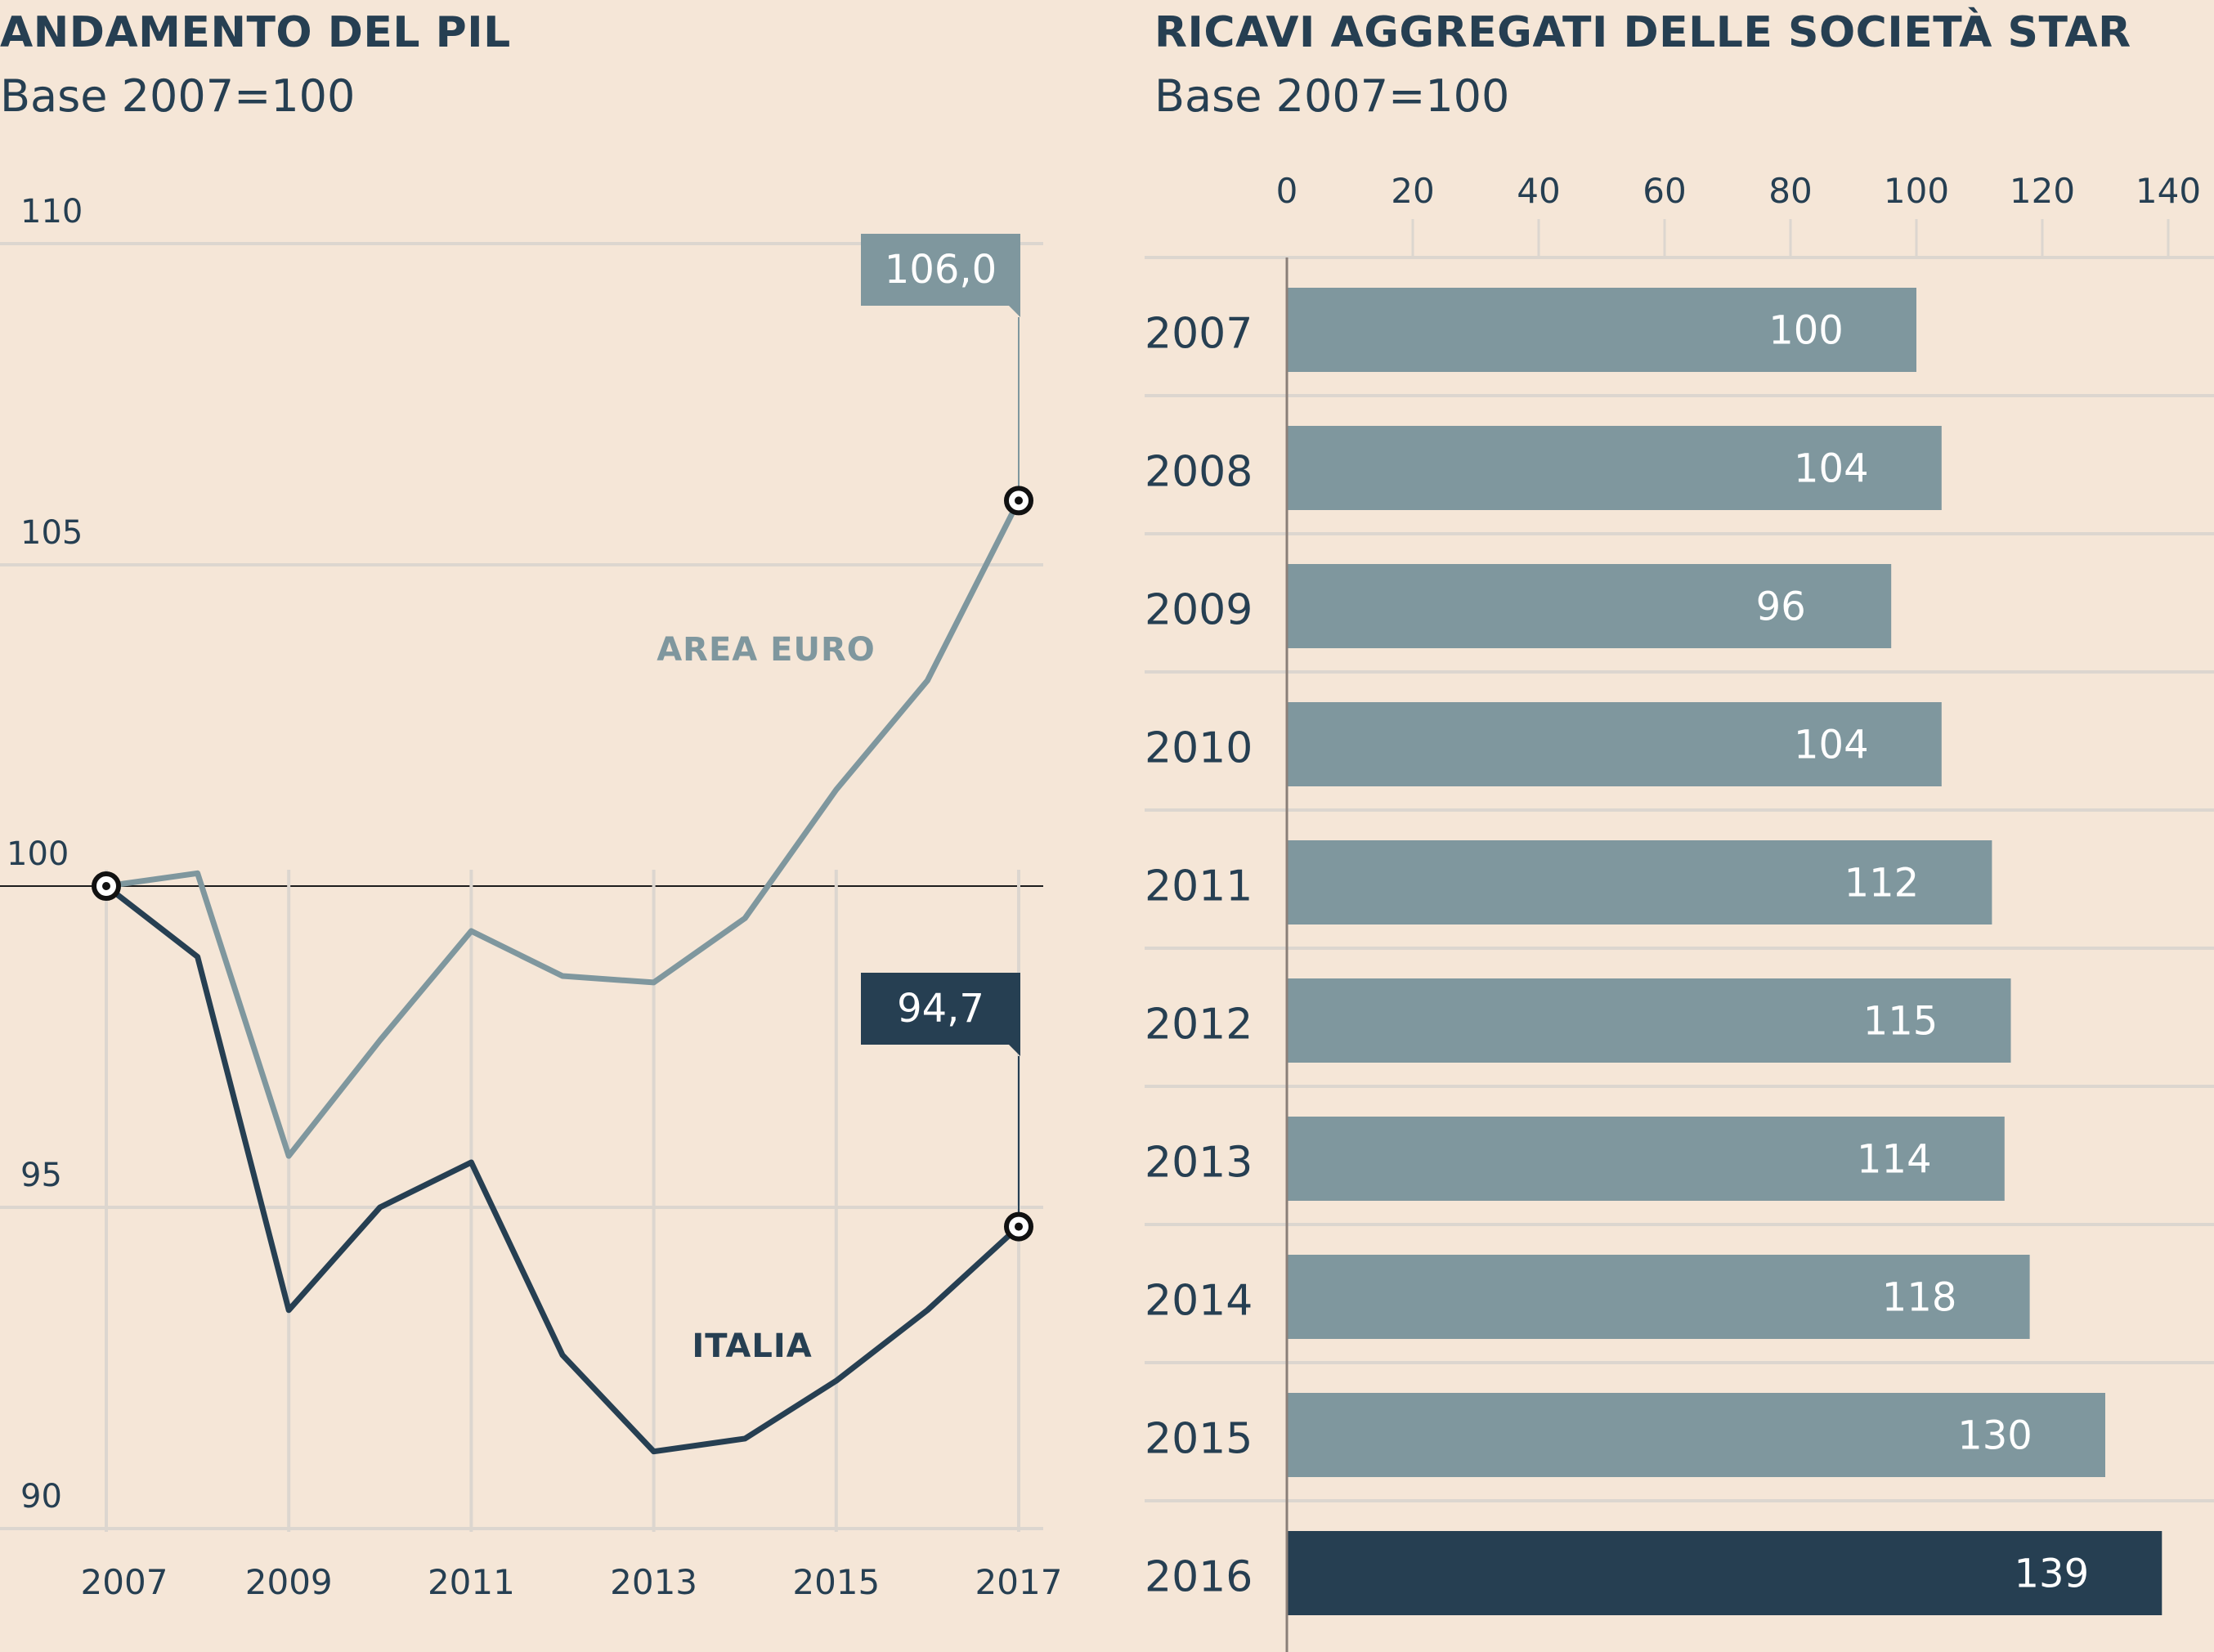 Image resolution: width=2214 pixels, height=1652 pixels. I want to click on bar-value-label: 130, so click(1994, 1436).